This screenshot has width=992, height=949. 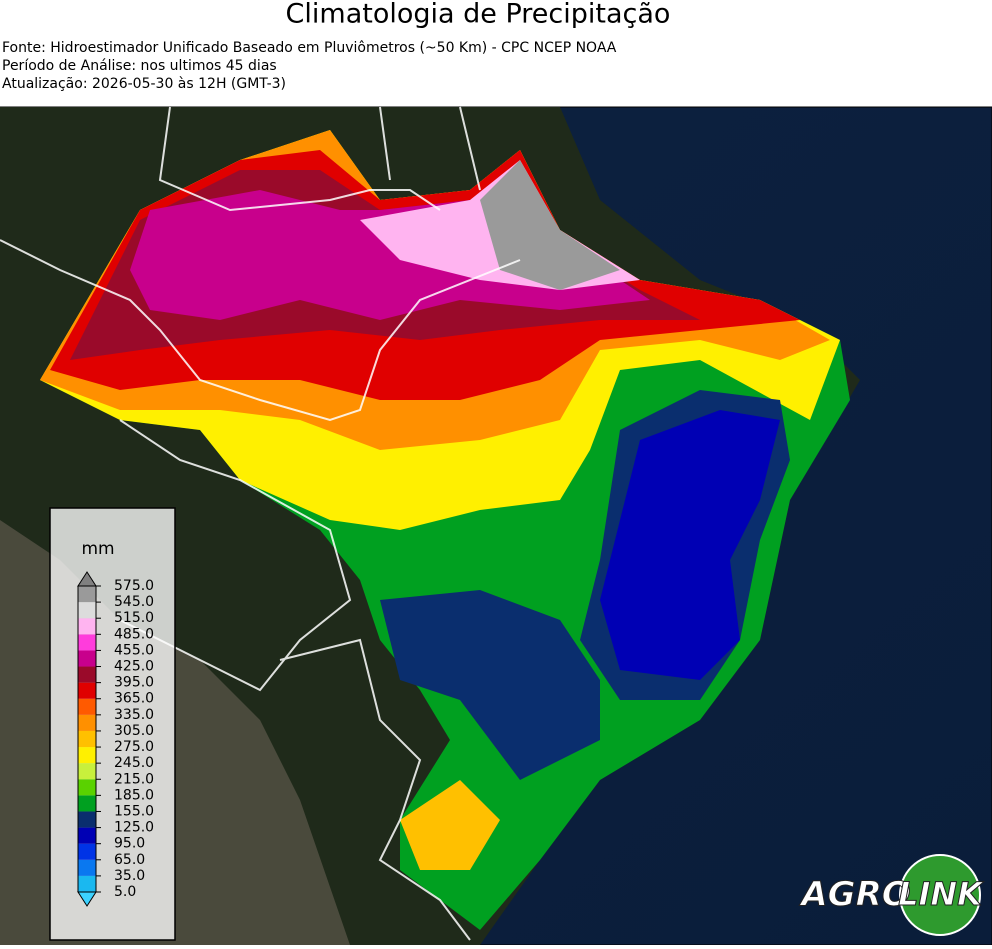 What do you see at coordinates (139, 66) in the screenshot?
I see `subtitle: Período de Análise: nos ultimos 45 dias` at bounding box center [139, 66].